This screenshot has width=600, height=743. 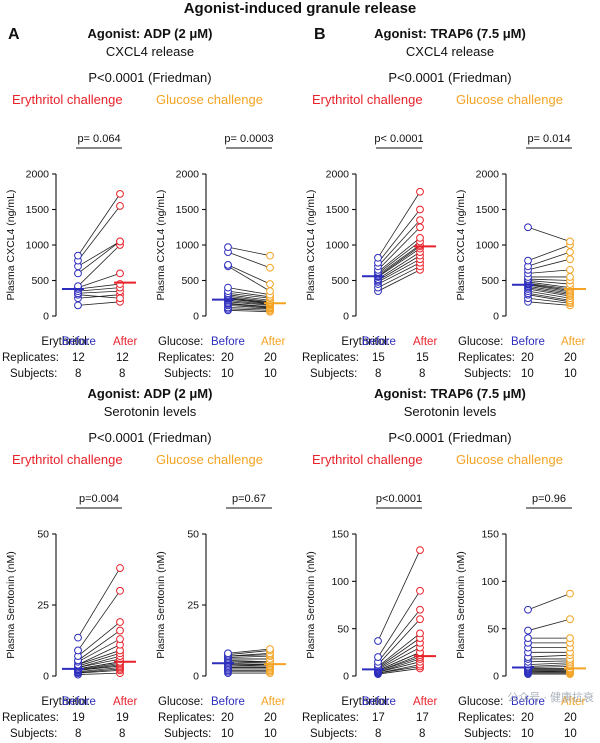 What do you see at coordinates (227, 374) in the screenshot?
I see `right-subjects-before: 10` at bounding box center [227, 374].